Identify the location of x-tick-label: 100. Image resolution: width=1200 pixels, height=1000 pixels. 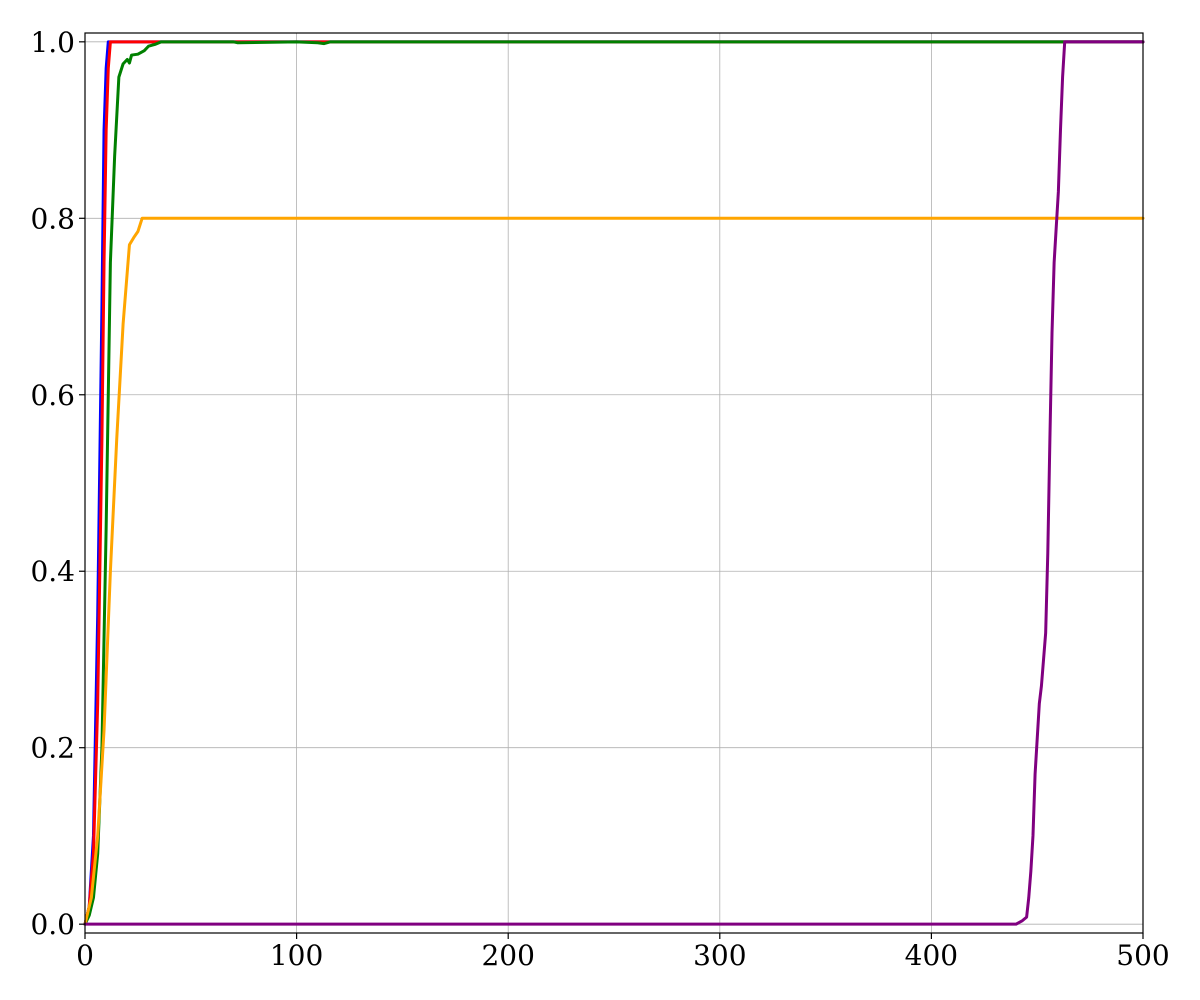
(296, 955).